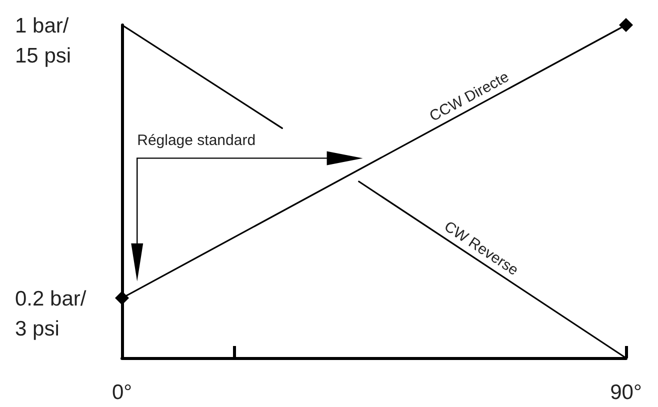 The image size is (658, 407). What do you see at coordinates (196, 141) in the screenshot?
I see `annotation: Réglage standard` at bounding box center [196, 141].